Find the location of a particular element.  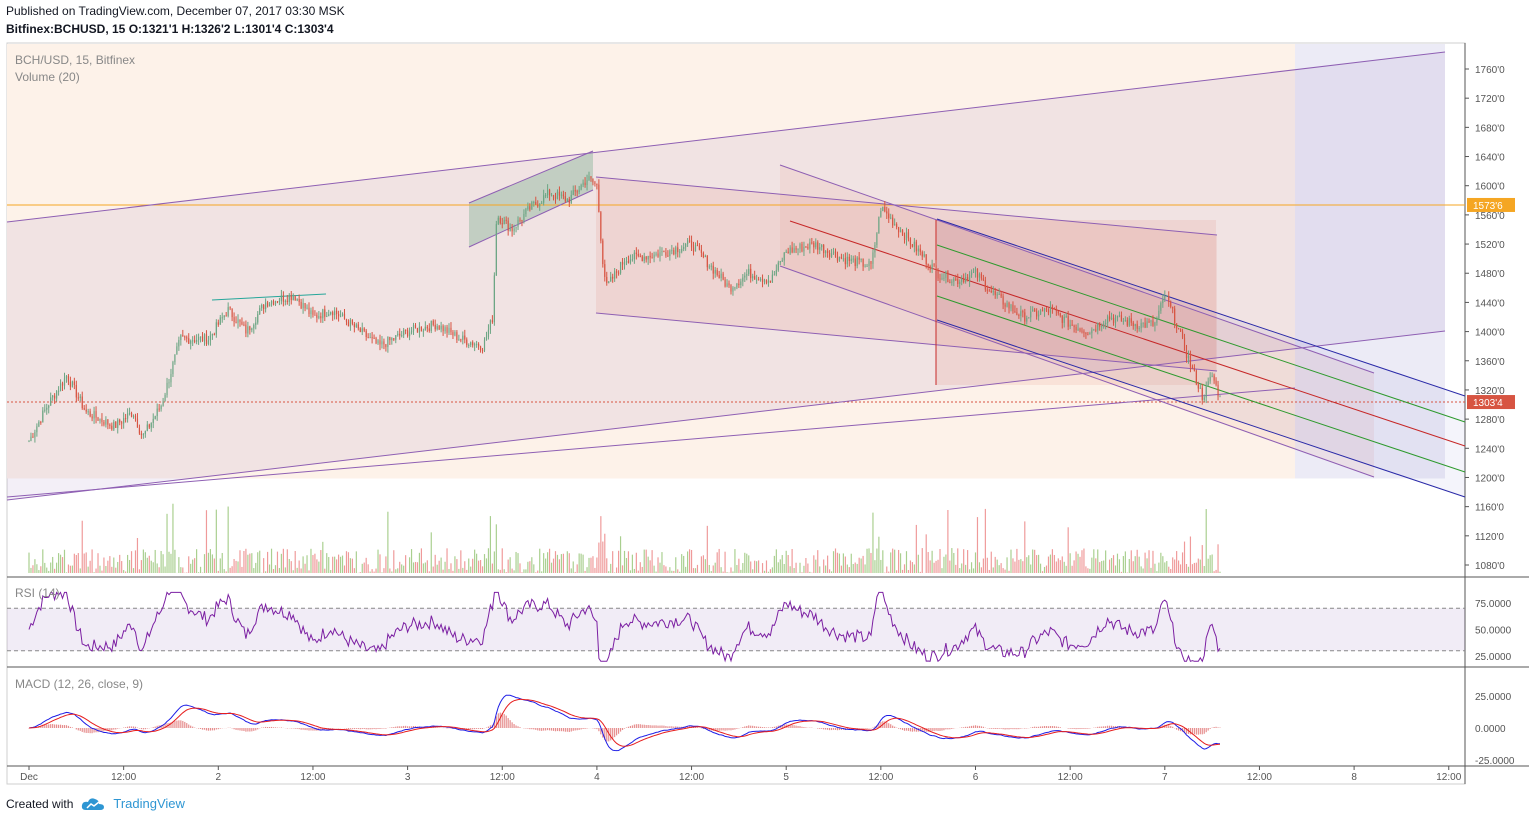

descending-channel-2-fill is located at coordinates (1077, 321).